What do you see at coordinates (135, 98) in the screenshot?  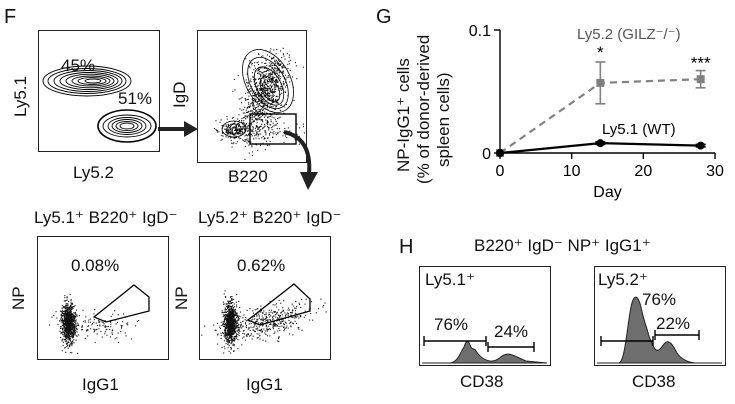 I see `gate-pct-ly52: 51%` at bounding box center [135, 98].